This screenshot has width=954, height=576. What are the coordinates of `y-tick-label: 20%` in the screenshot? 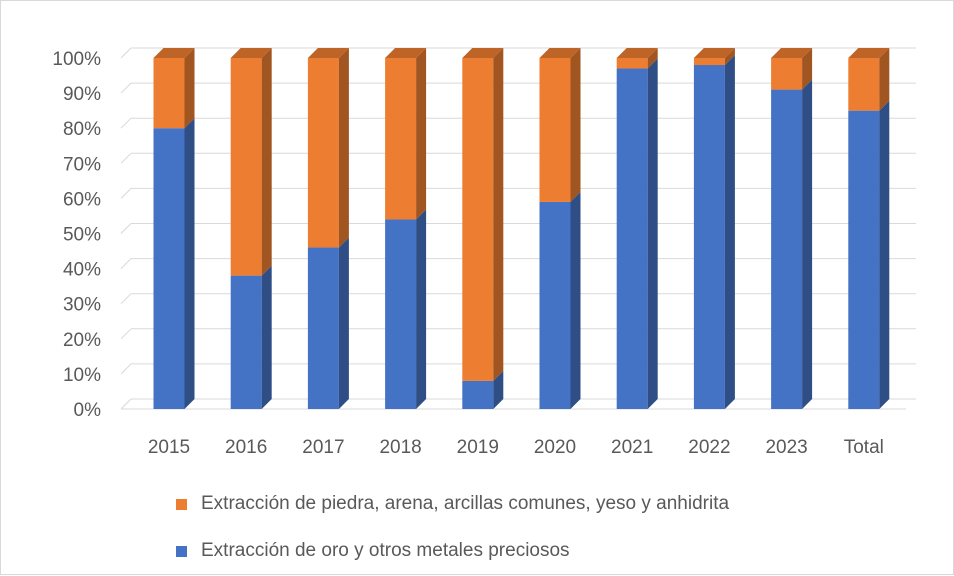 It's located at (82, 340).